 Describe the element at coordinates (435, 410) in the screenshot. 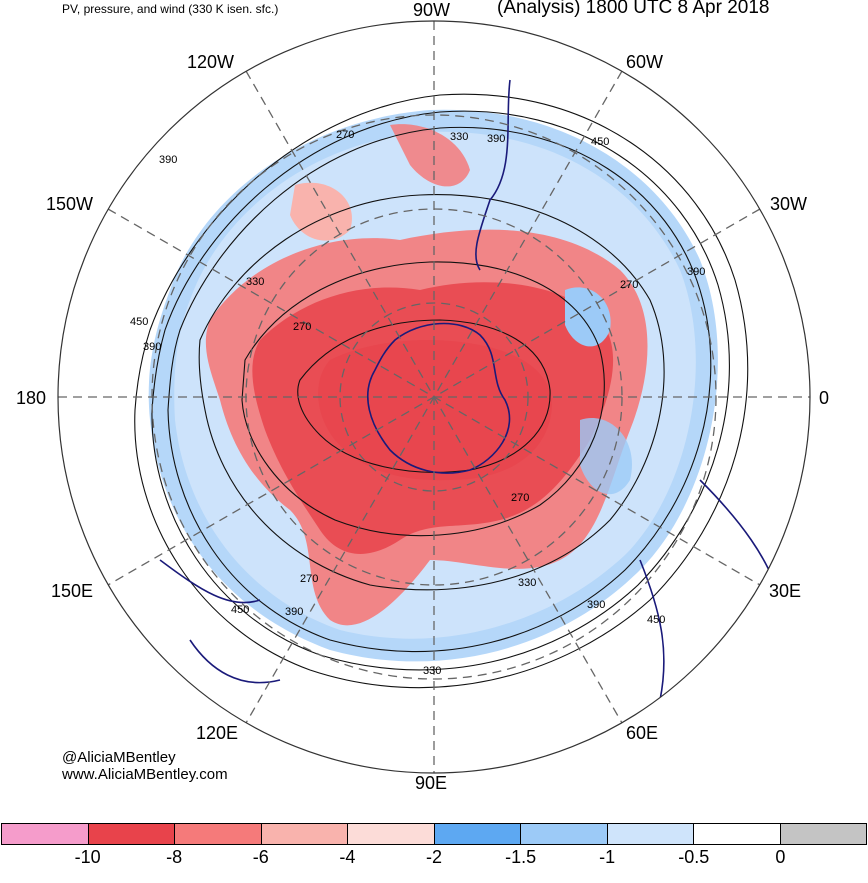

I see `pv-pink-core` at that location.